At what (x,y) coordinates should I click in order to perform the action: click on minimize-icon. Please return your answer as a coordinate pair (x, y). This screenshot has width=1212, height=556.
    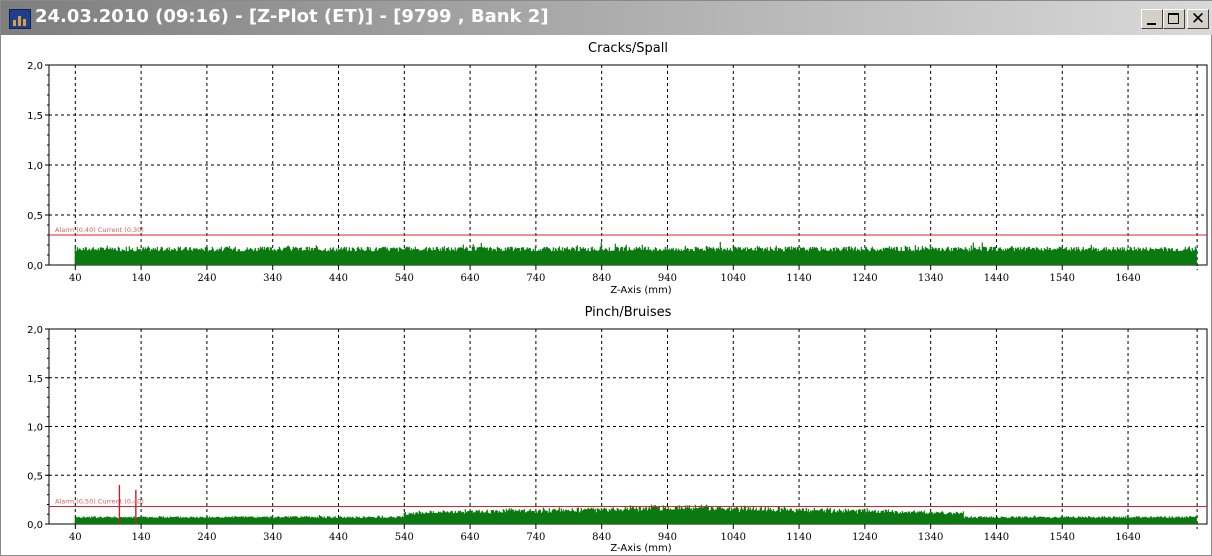
    Looking at the image, I should click on (1151, 24).